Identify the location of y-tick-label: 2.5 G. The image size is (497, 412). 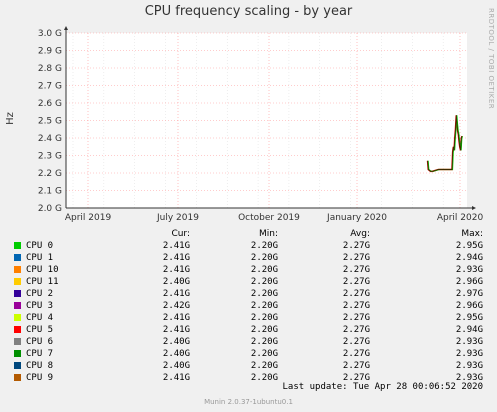
(50, 122).